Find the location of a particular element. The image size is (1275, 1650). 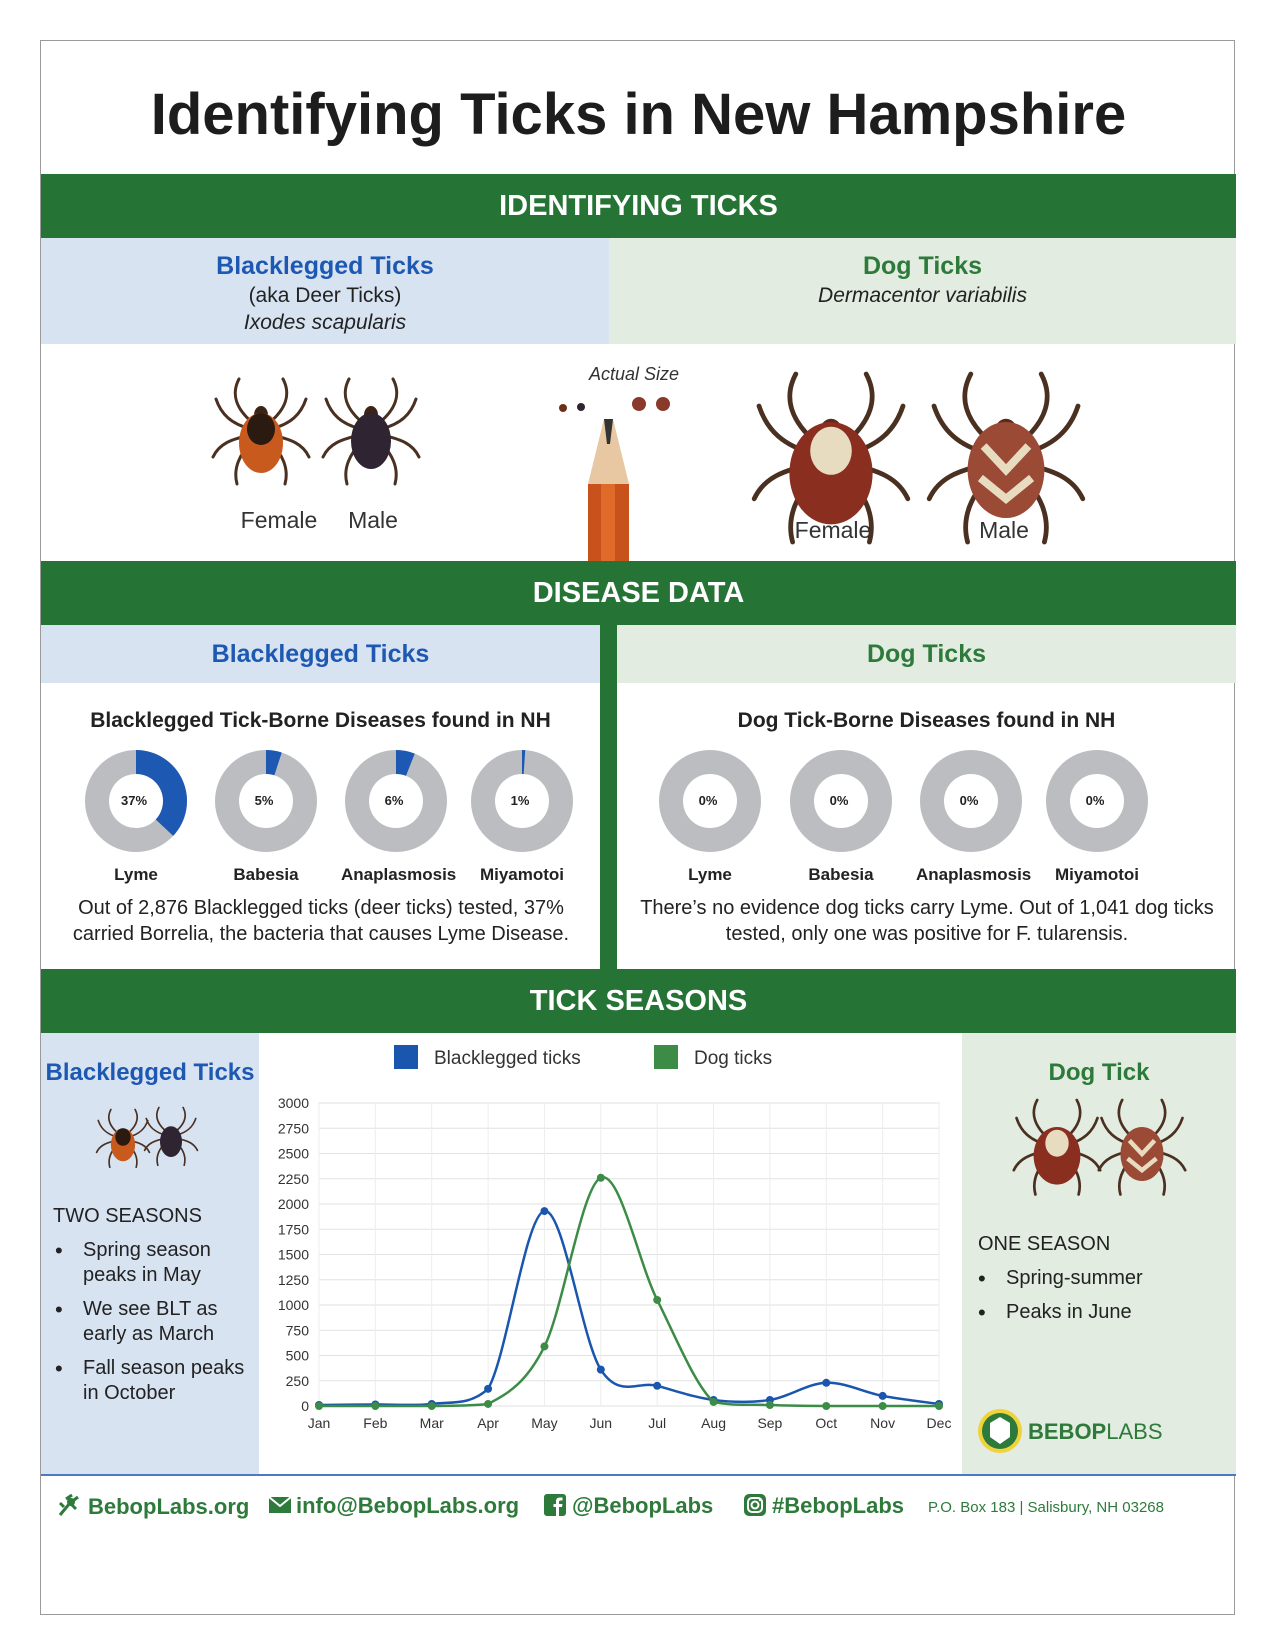

y-tick-label: 1000 is located at coordinates (293, 1305).